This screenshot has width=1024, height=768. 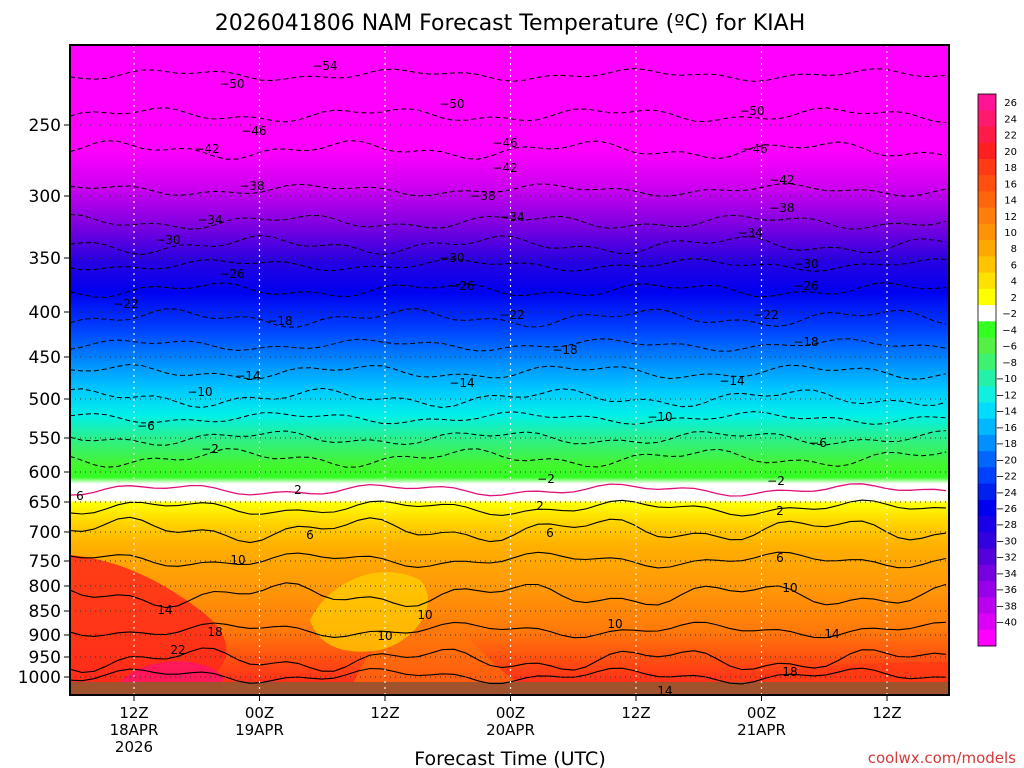 I want to click on colorbar-label: −14, so click(x=1006, y=412).